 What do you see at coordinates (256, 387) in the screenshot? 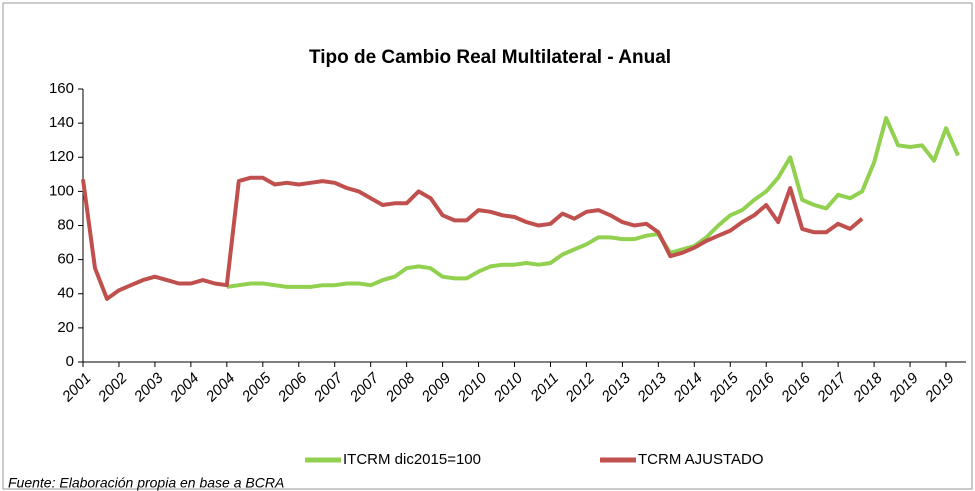
I see `x-tick-label: 2005` at bounding box center [256, 387].